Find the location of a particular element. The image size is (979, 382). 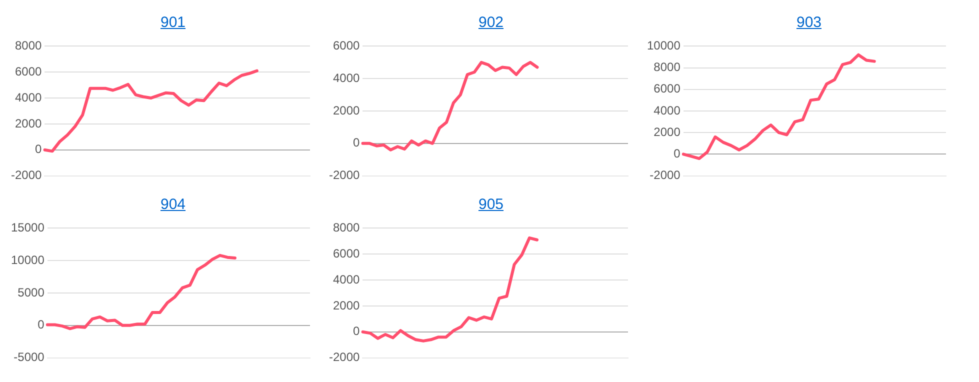

chart-title: 905 is located at coordinates (491, 205).